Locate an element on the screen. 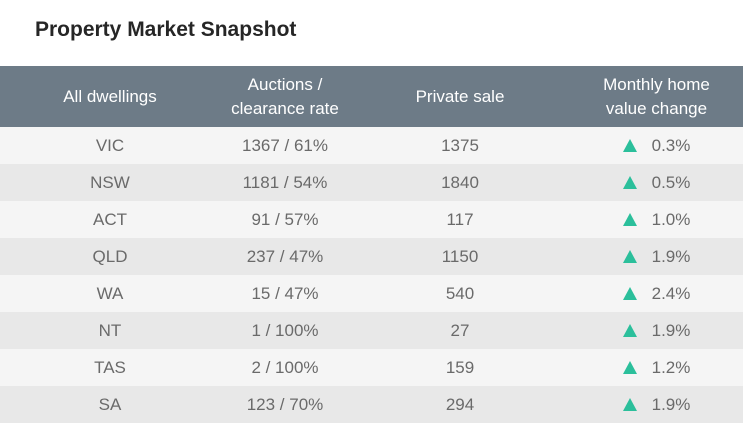 This screenshot has width=743, height=423. state-cell: WA is located at coordinates (110, 293).